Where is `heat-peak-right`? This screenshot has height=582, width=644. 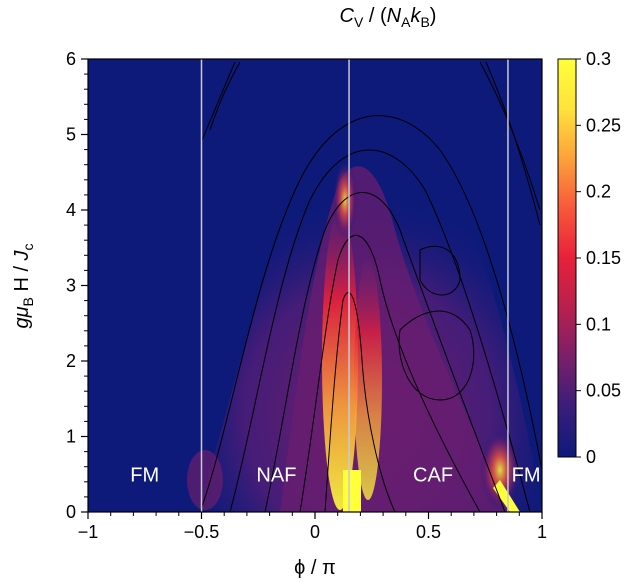 heat-peak-right is located at coordinates (368, 380).